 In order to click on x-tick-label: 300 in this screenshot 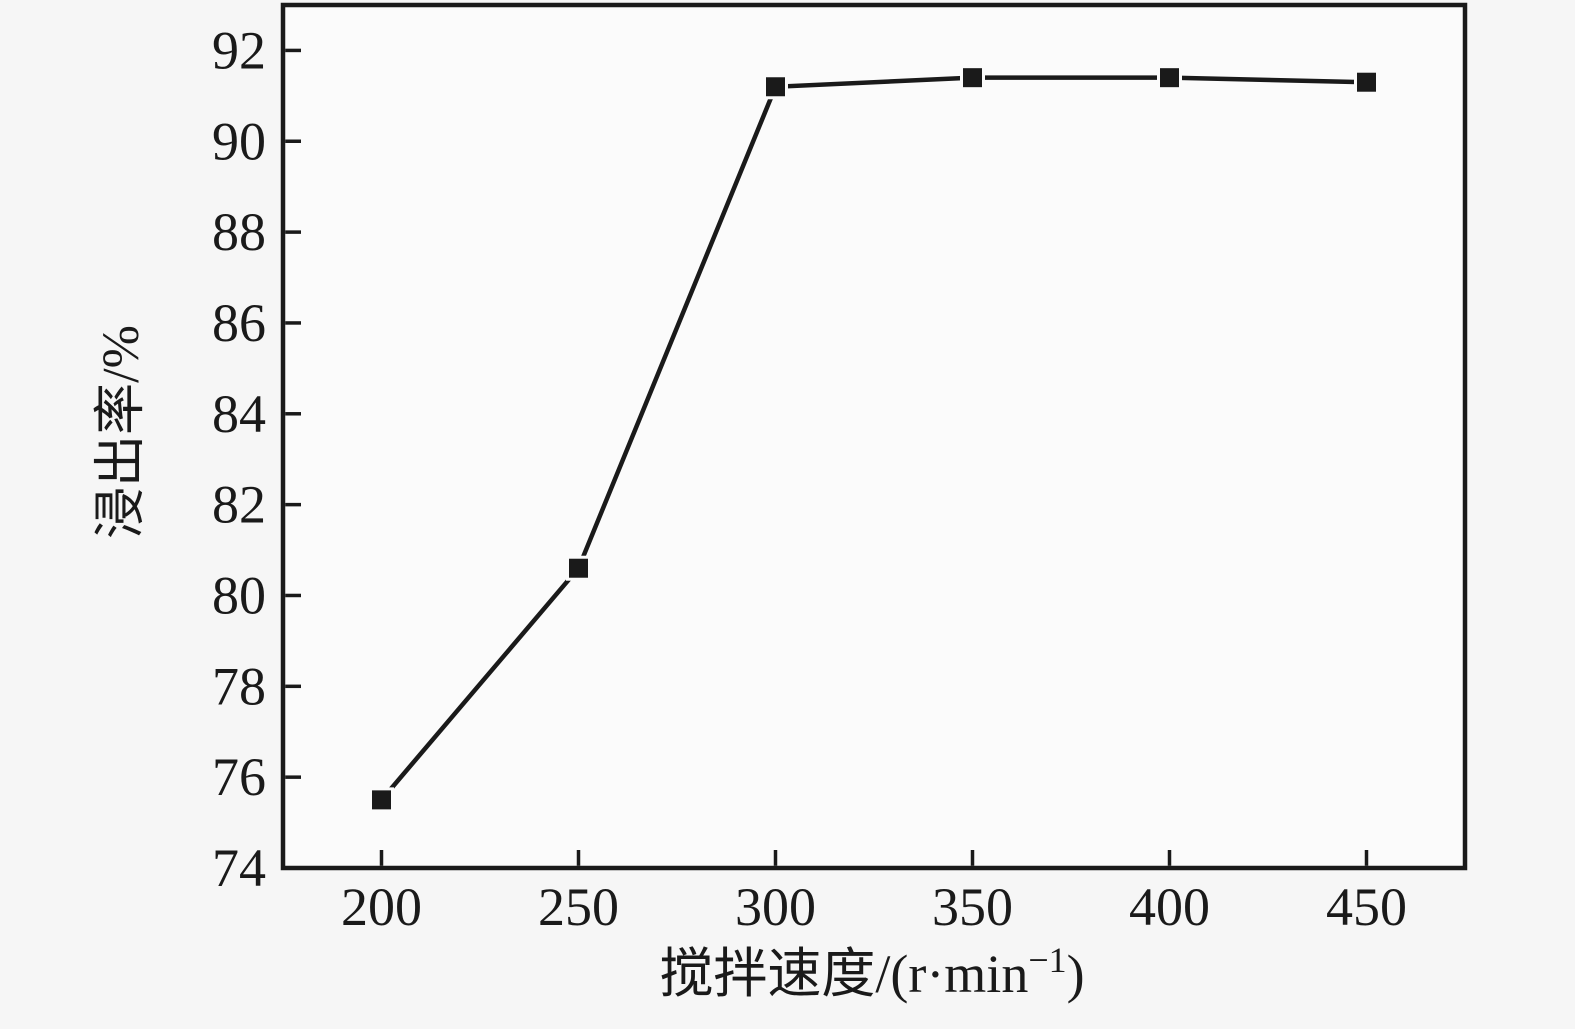, I will do `click(775, 907)`.